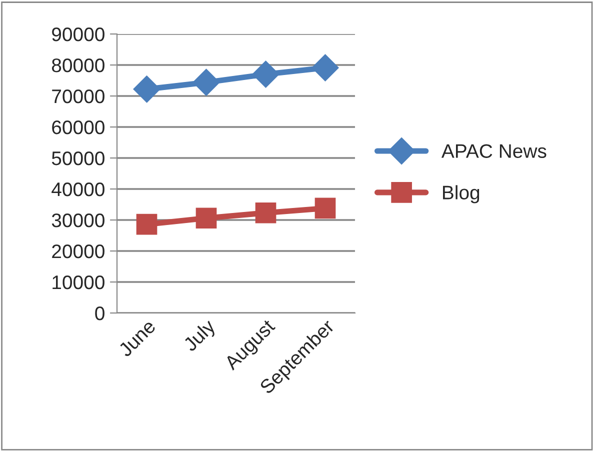  Describe the element at coordinates (78, 251) in the screenshot. I see `y-tick-label: 20000` at that location.